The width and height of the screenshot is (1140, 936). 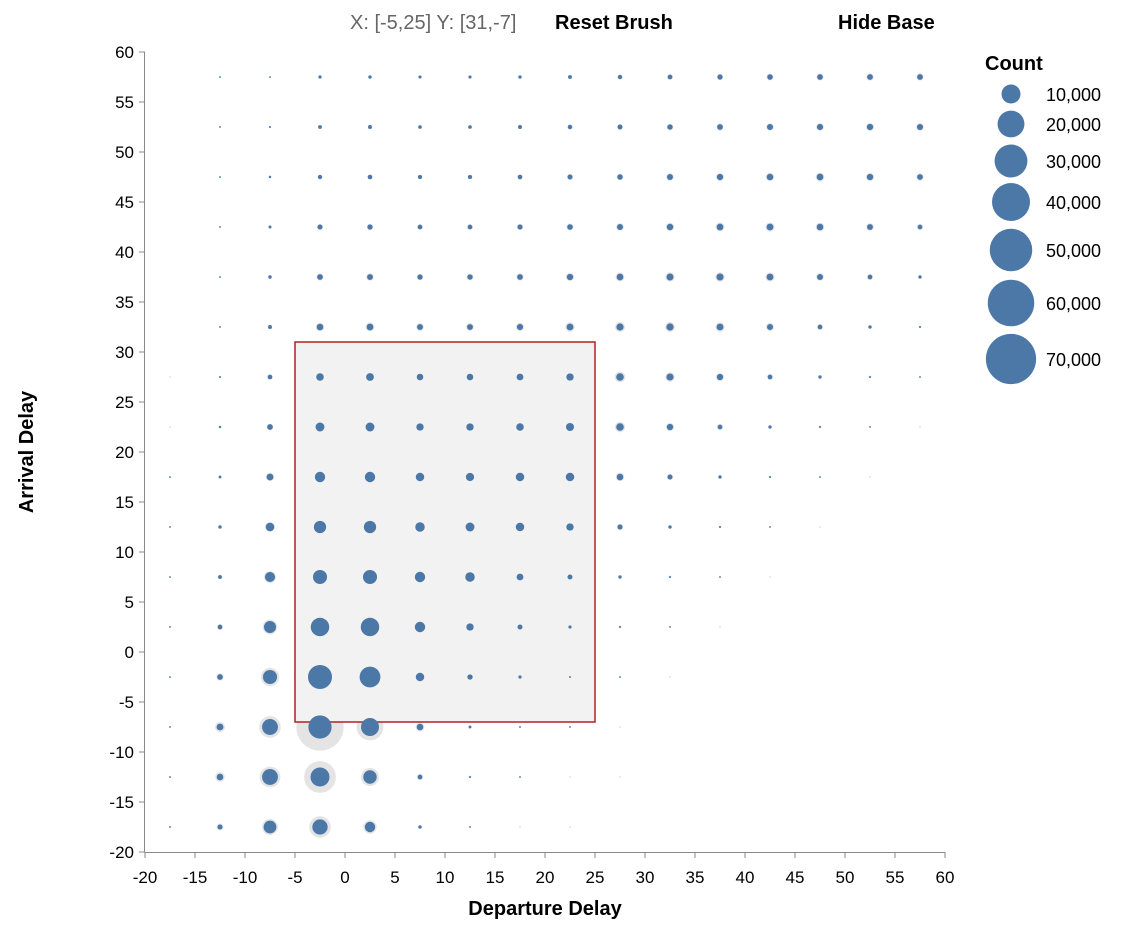 What do you see at coordinates (1073, 304) in the screenshot?
I see `legend-label: 60,000` at bounding box center [1073, 304].